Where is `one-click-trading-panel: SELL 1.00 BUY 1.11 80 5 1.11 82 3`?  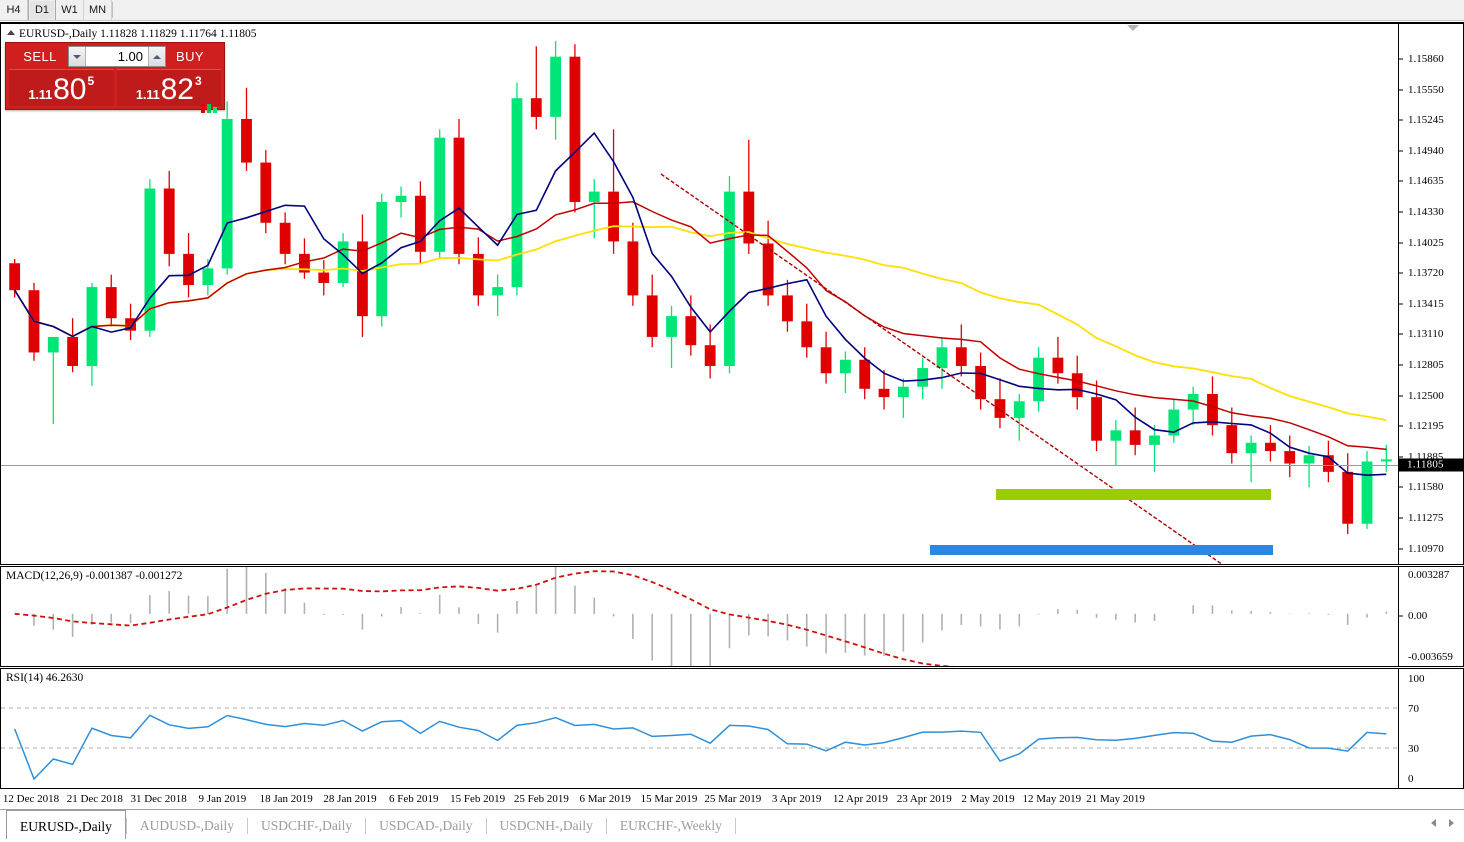 one-click-trading-panel: SELL 1.00 BUY 1.11 80 5 1.11 82 3 is located at coordinates (115, 77).